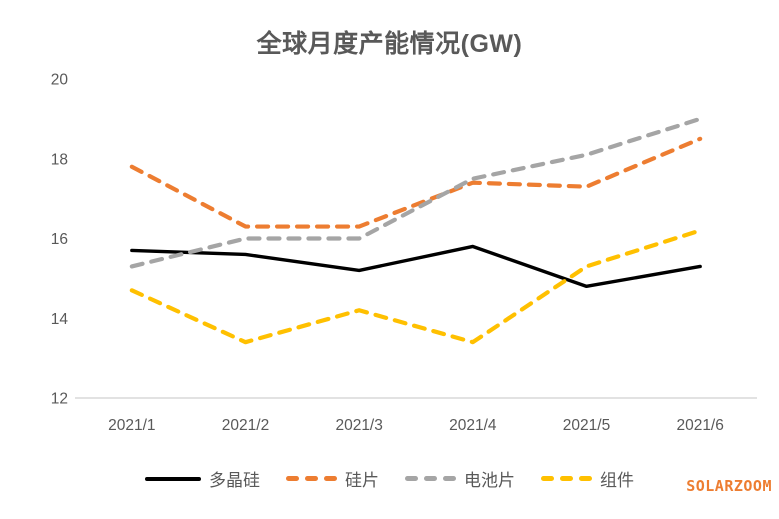 This screenshot has height=519, width=779. I want to click on y-axis-tick-label: 14, so click(60, 319).